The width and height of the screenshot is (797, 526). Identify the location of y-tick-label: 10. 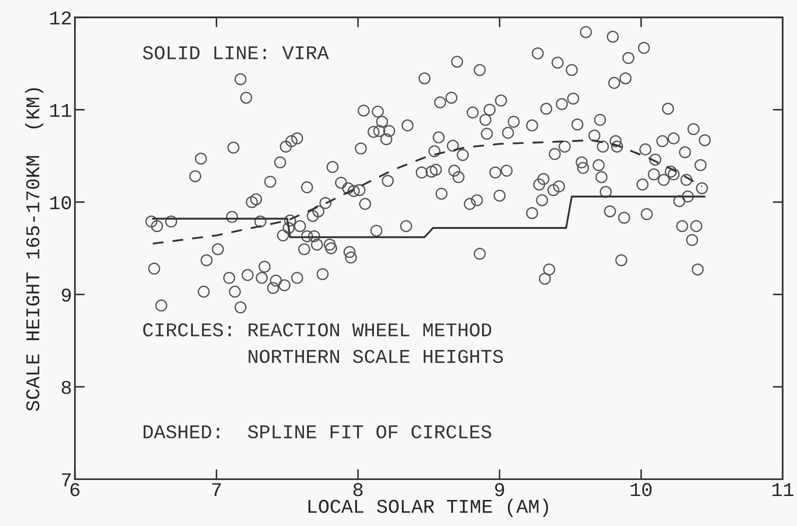
(60, 203).